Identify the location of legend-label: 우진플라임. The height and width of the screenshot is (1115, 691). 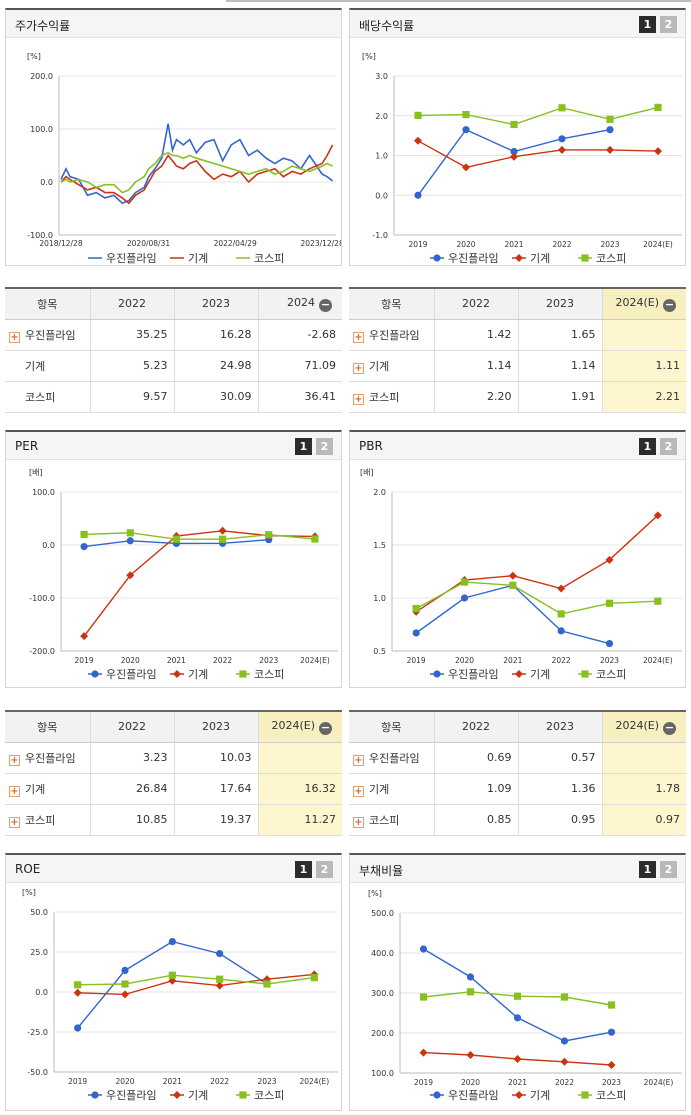
(473, 1095).